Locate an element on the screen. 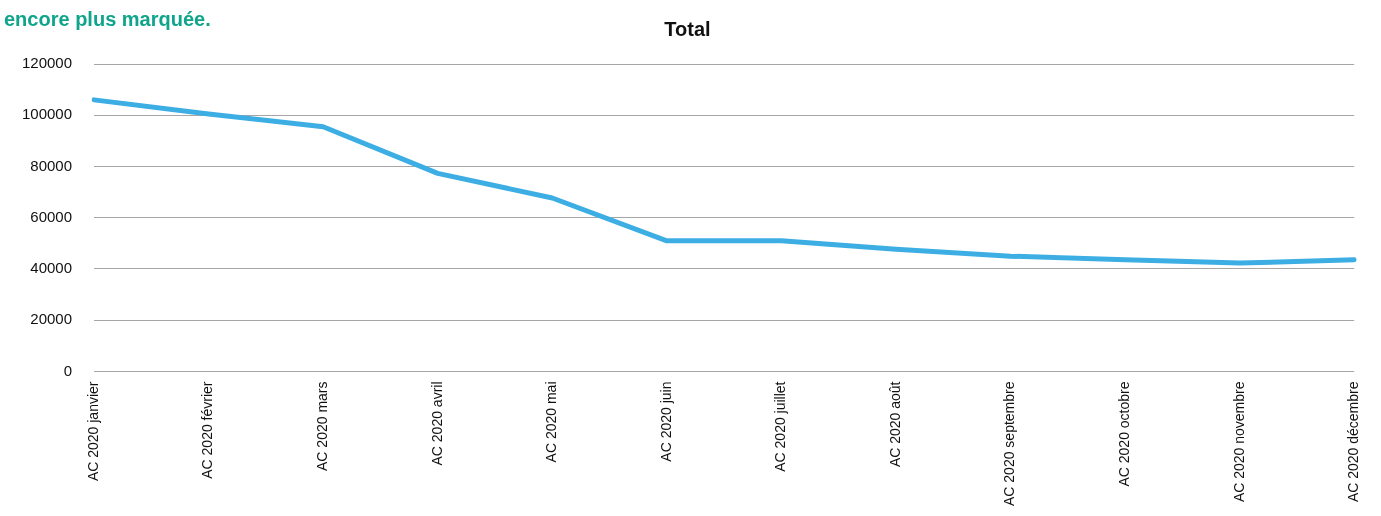 This screenshot has height=516, width=1381. x-tick-label: AC 2020 décembre is located at coordinates (1353, 442).